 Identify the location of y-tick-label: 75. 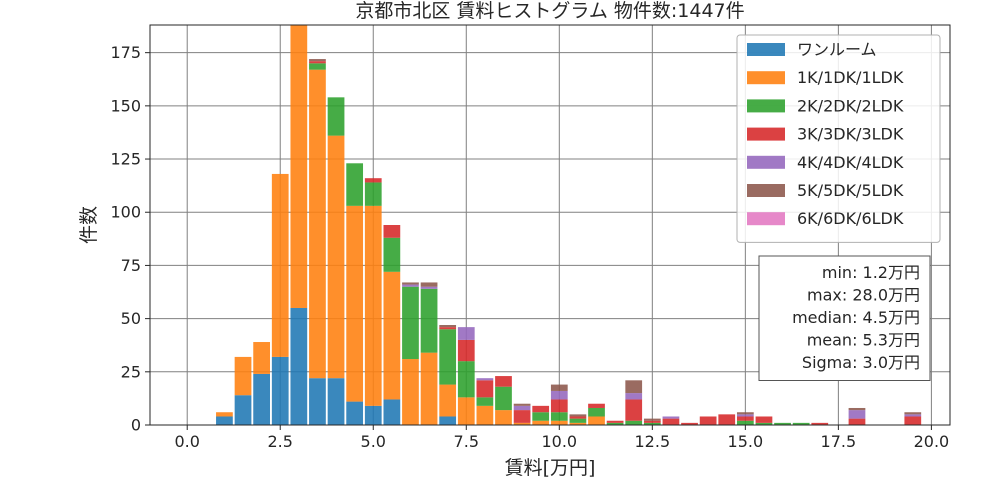
(131, 265).